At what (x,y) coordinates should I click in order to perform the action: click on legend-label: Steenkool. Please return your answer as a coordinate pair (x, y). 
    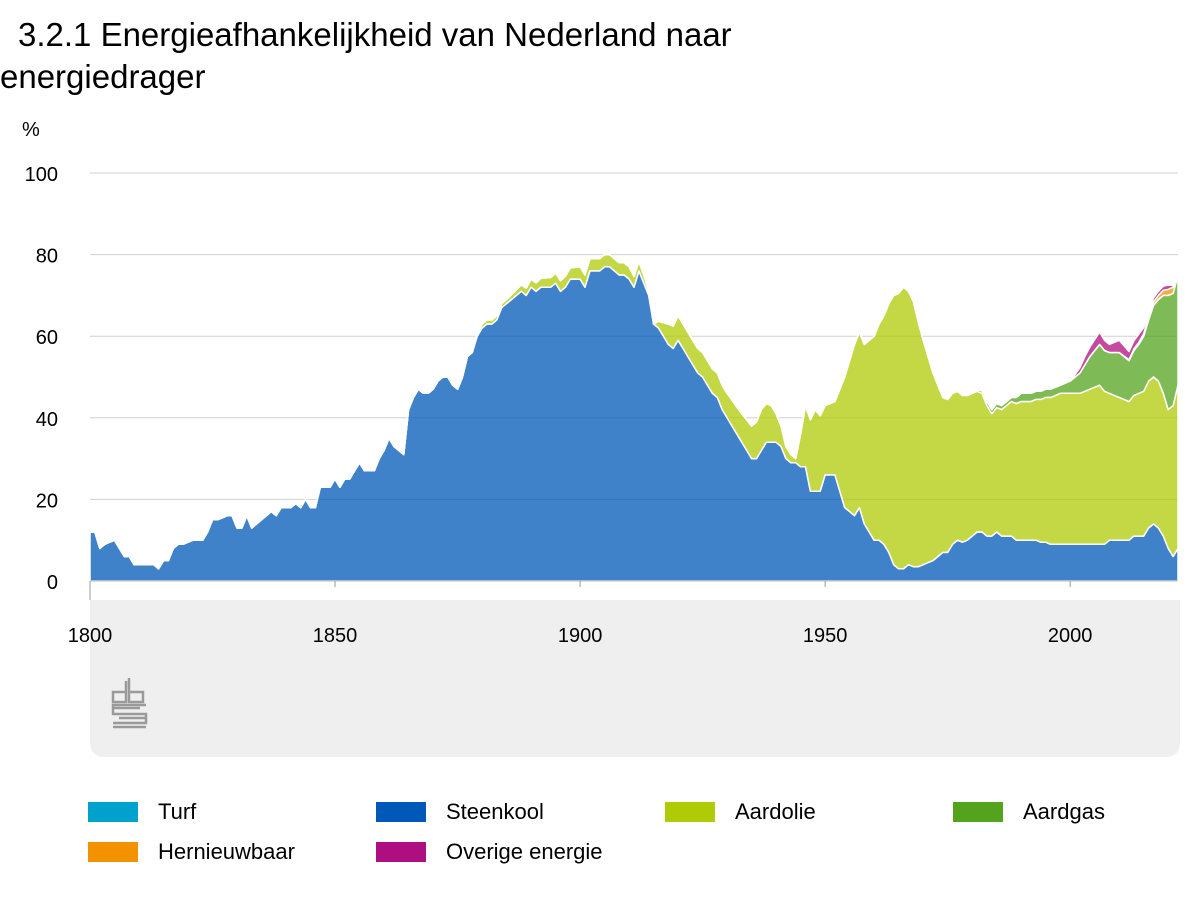
    Looking at the image, I should click on (495, 811).